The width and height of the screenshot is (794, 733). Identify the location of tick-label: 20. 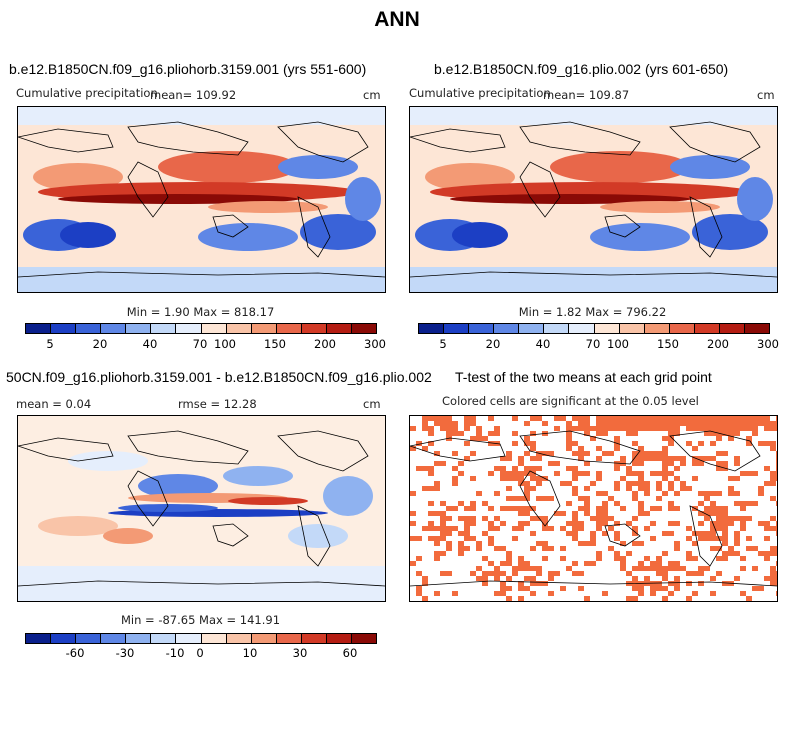
(100, 344).